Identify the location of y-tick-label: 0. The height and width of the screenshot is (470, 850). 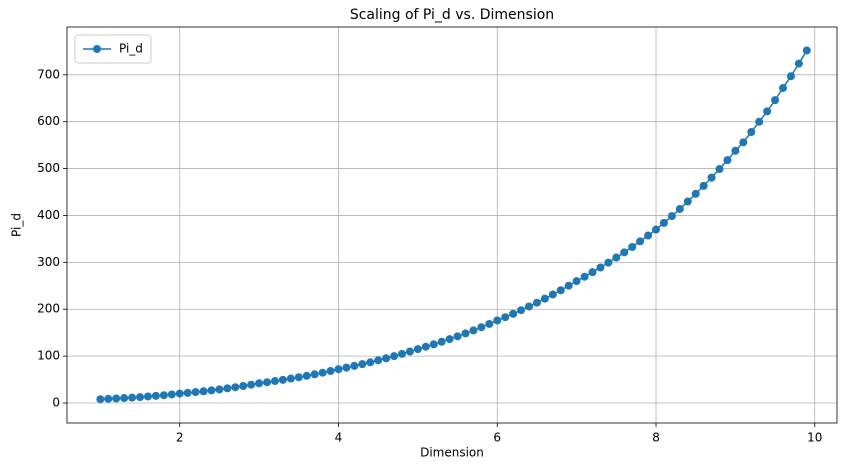
(56, 402).